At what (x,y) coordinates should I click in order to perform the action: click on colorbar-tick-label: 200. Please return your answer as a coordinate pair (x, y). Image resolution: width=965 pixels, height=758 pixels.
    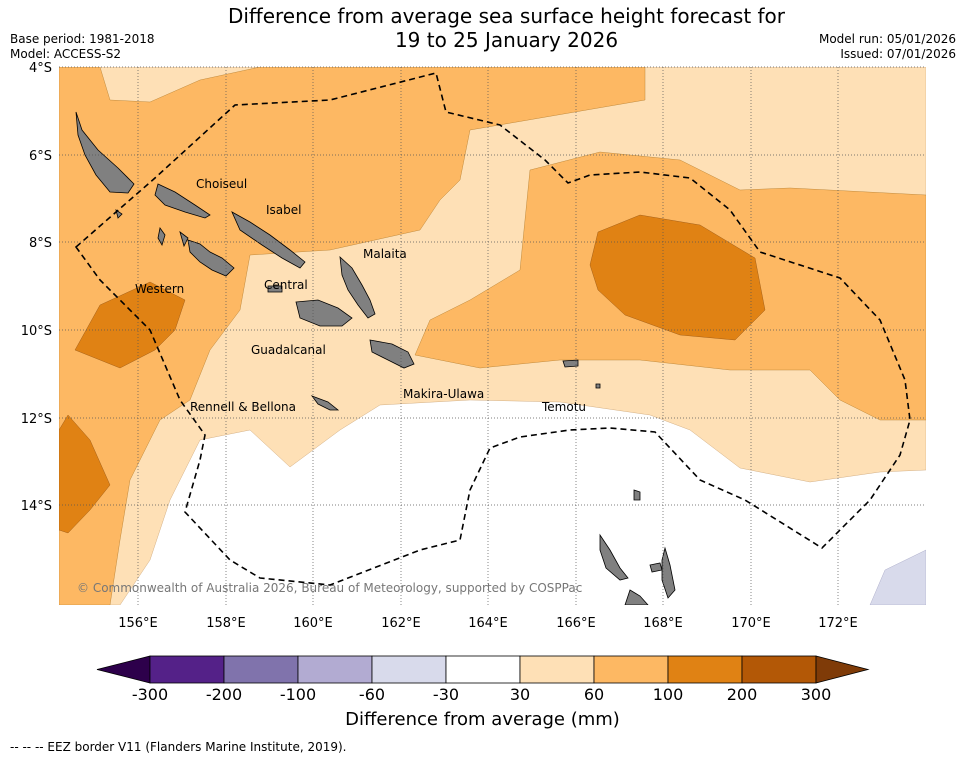
    Looking at the image, I should click on (742, 694).